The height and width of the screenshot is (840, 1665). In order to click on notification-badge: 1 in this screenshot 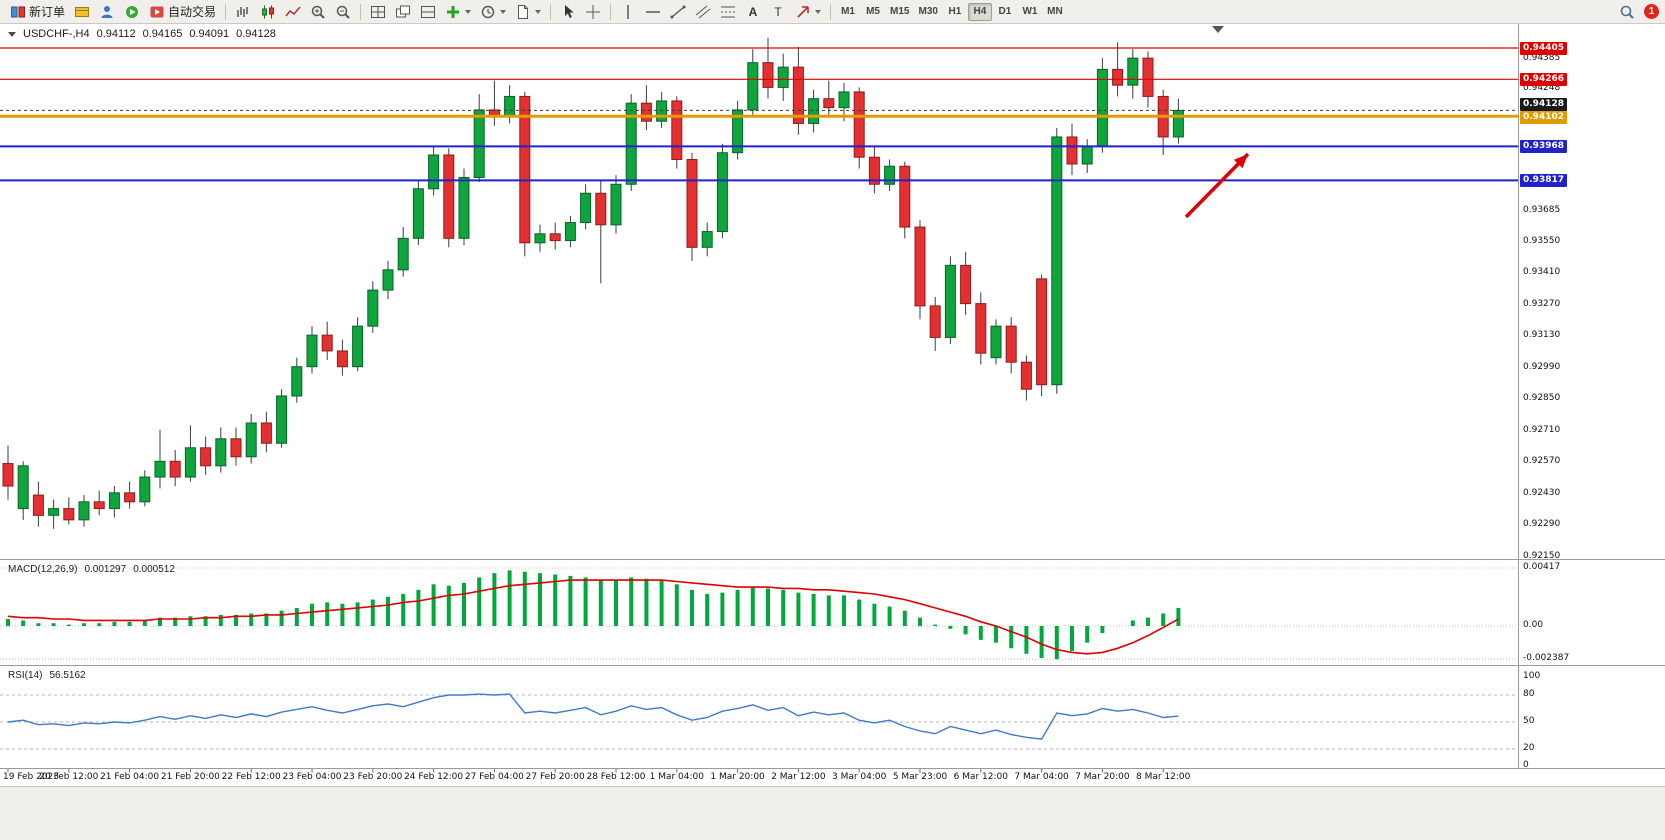, I will do `click(1651, 11)`.